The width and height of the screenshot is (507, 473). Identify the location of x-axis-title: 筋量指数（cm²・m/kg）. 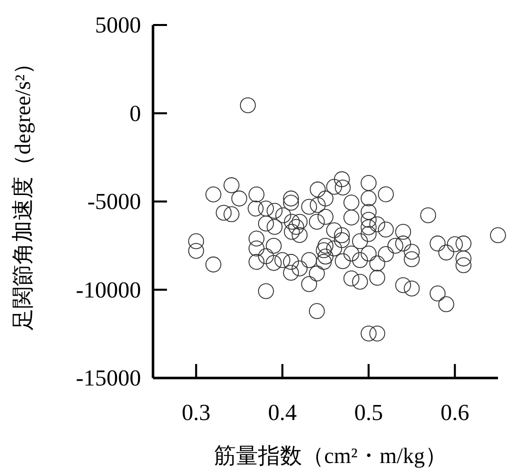
(330, 455).